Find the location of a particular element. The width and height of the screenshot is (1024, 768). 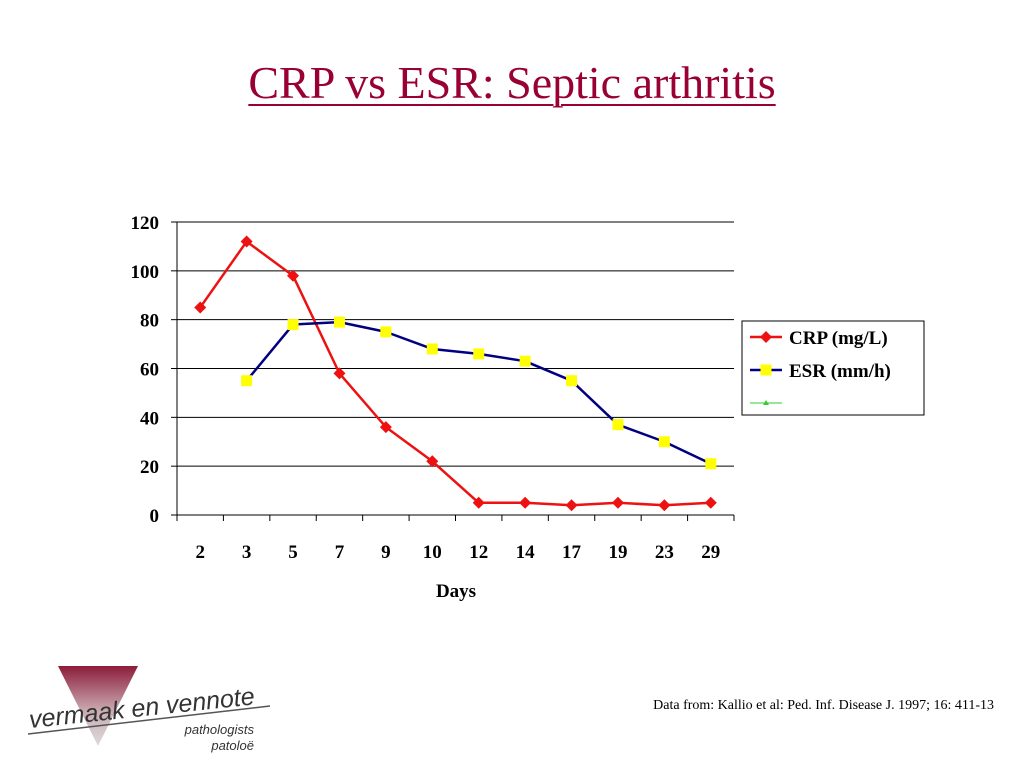

y-tick-label: 0 is located at coordinates (155, 516).